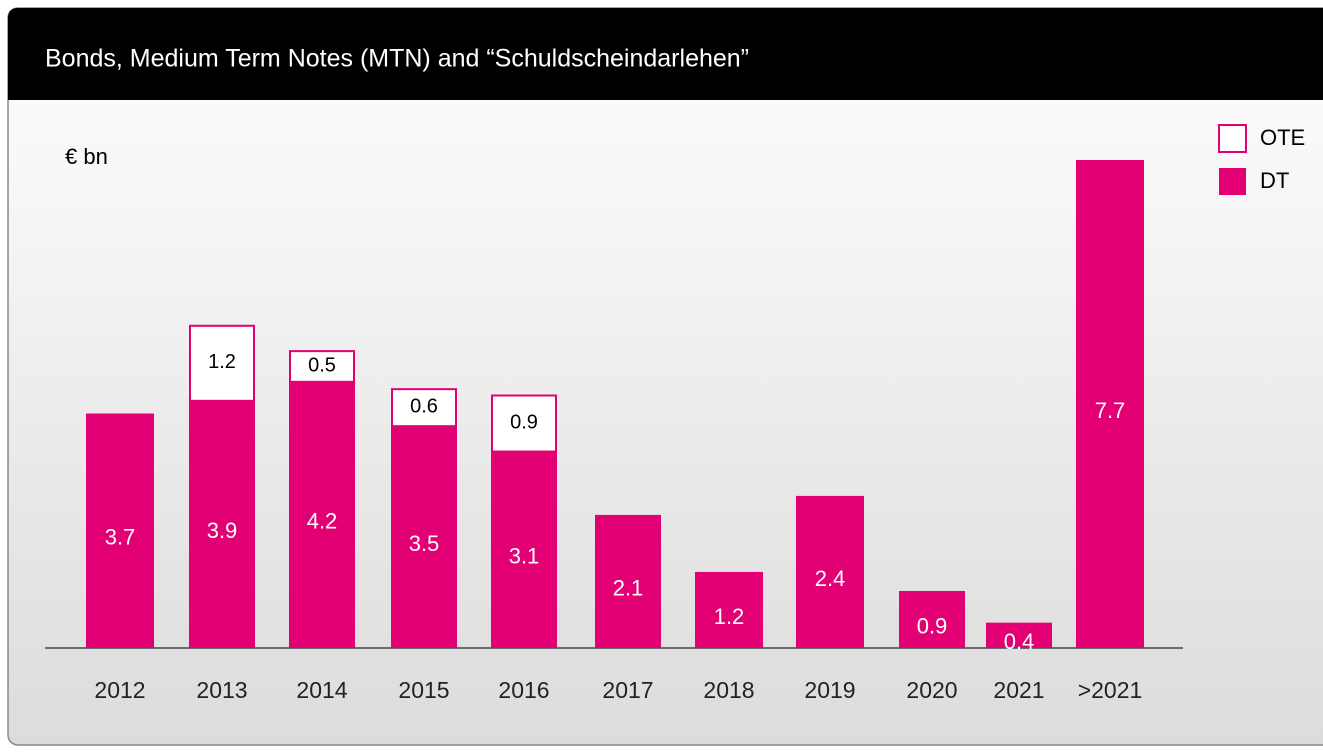  I want to click on x-tick-label: 2021, so click(1018, 690).